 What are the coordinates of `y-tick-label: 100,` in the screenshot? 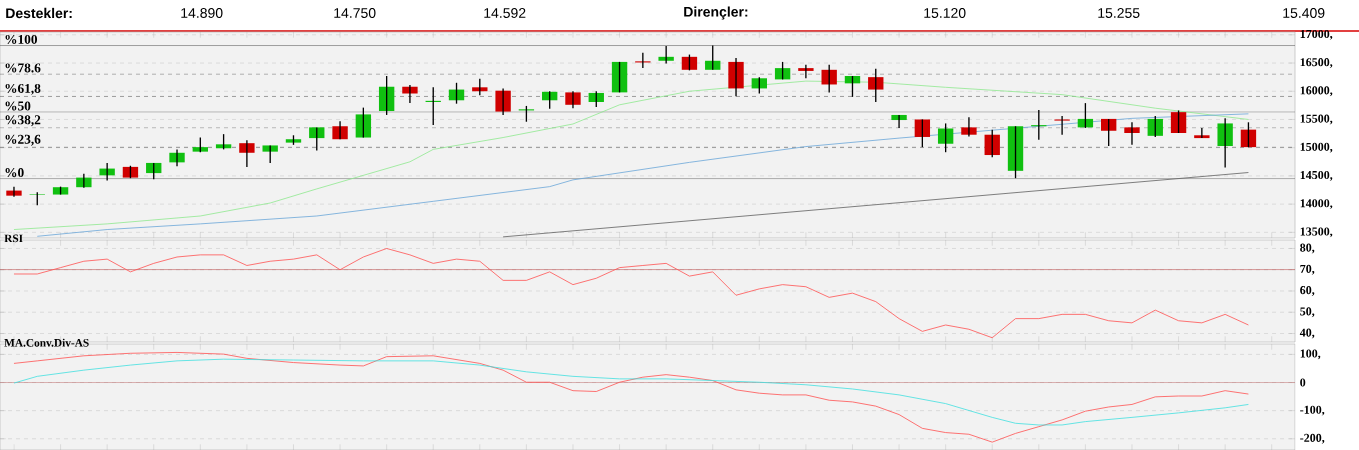 It's located at (1310, 354).